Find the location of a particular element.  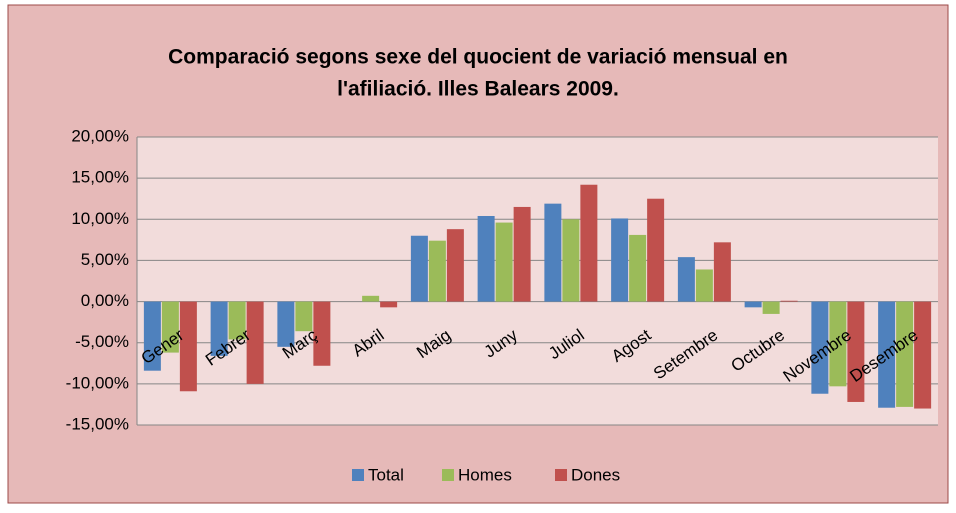

y-tick-label: 15,00% is located at coordinates (100, 177).